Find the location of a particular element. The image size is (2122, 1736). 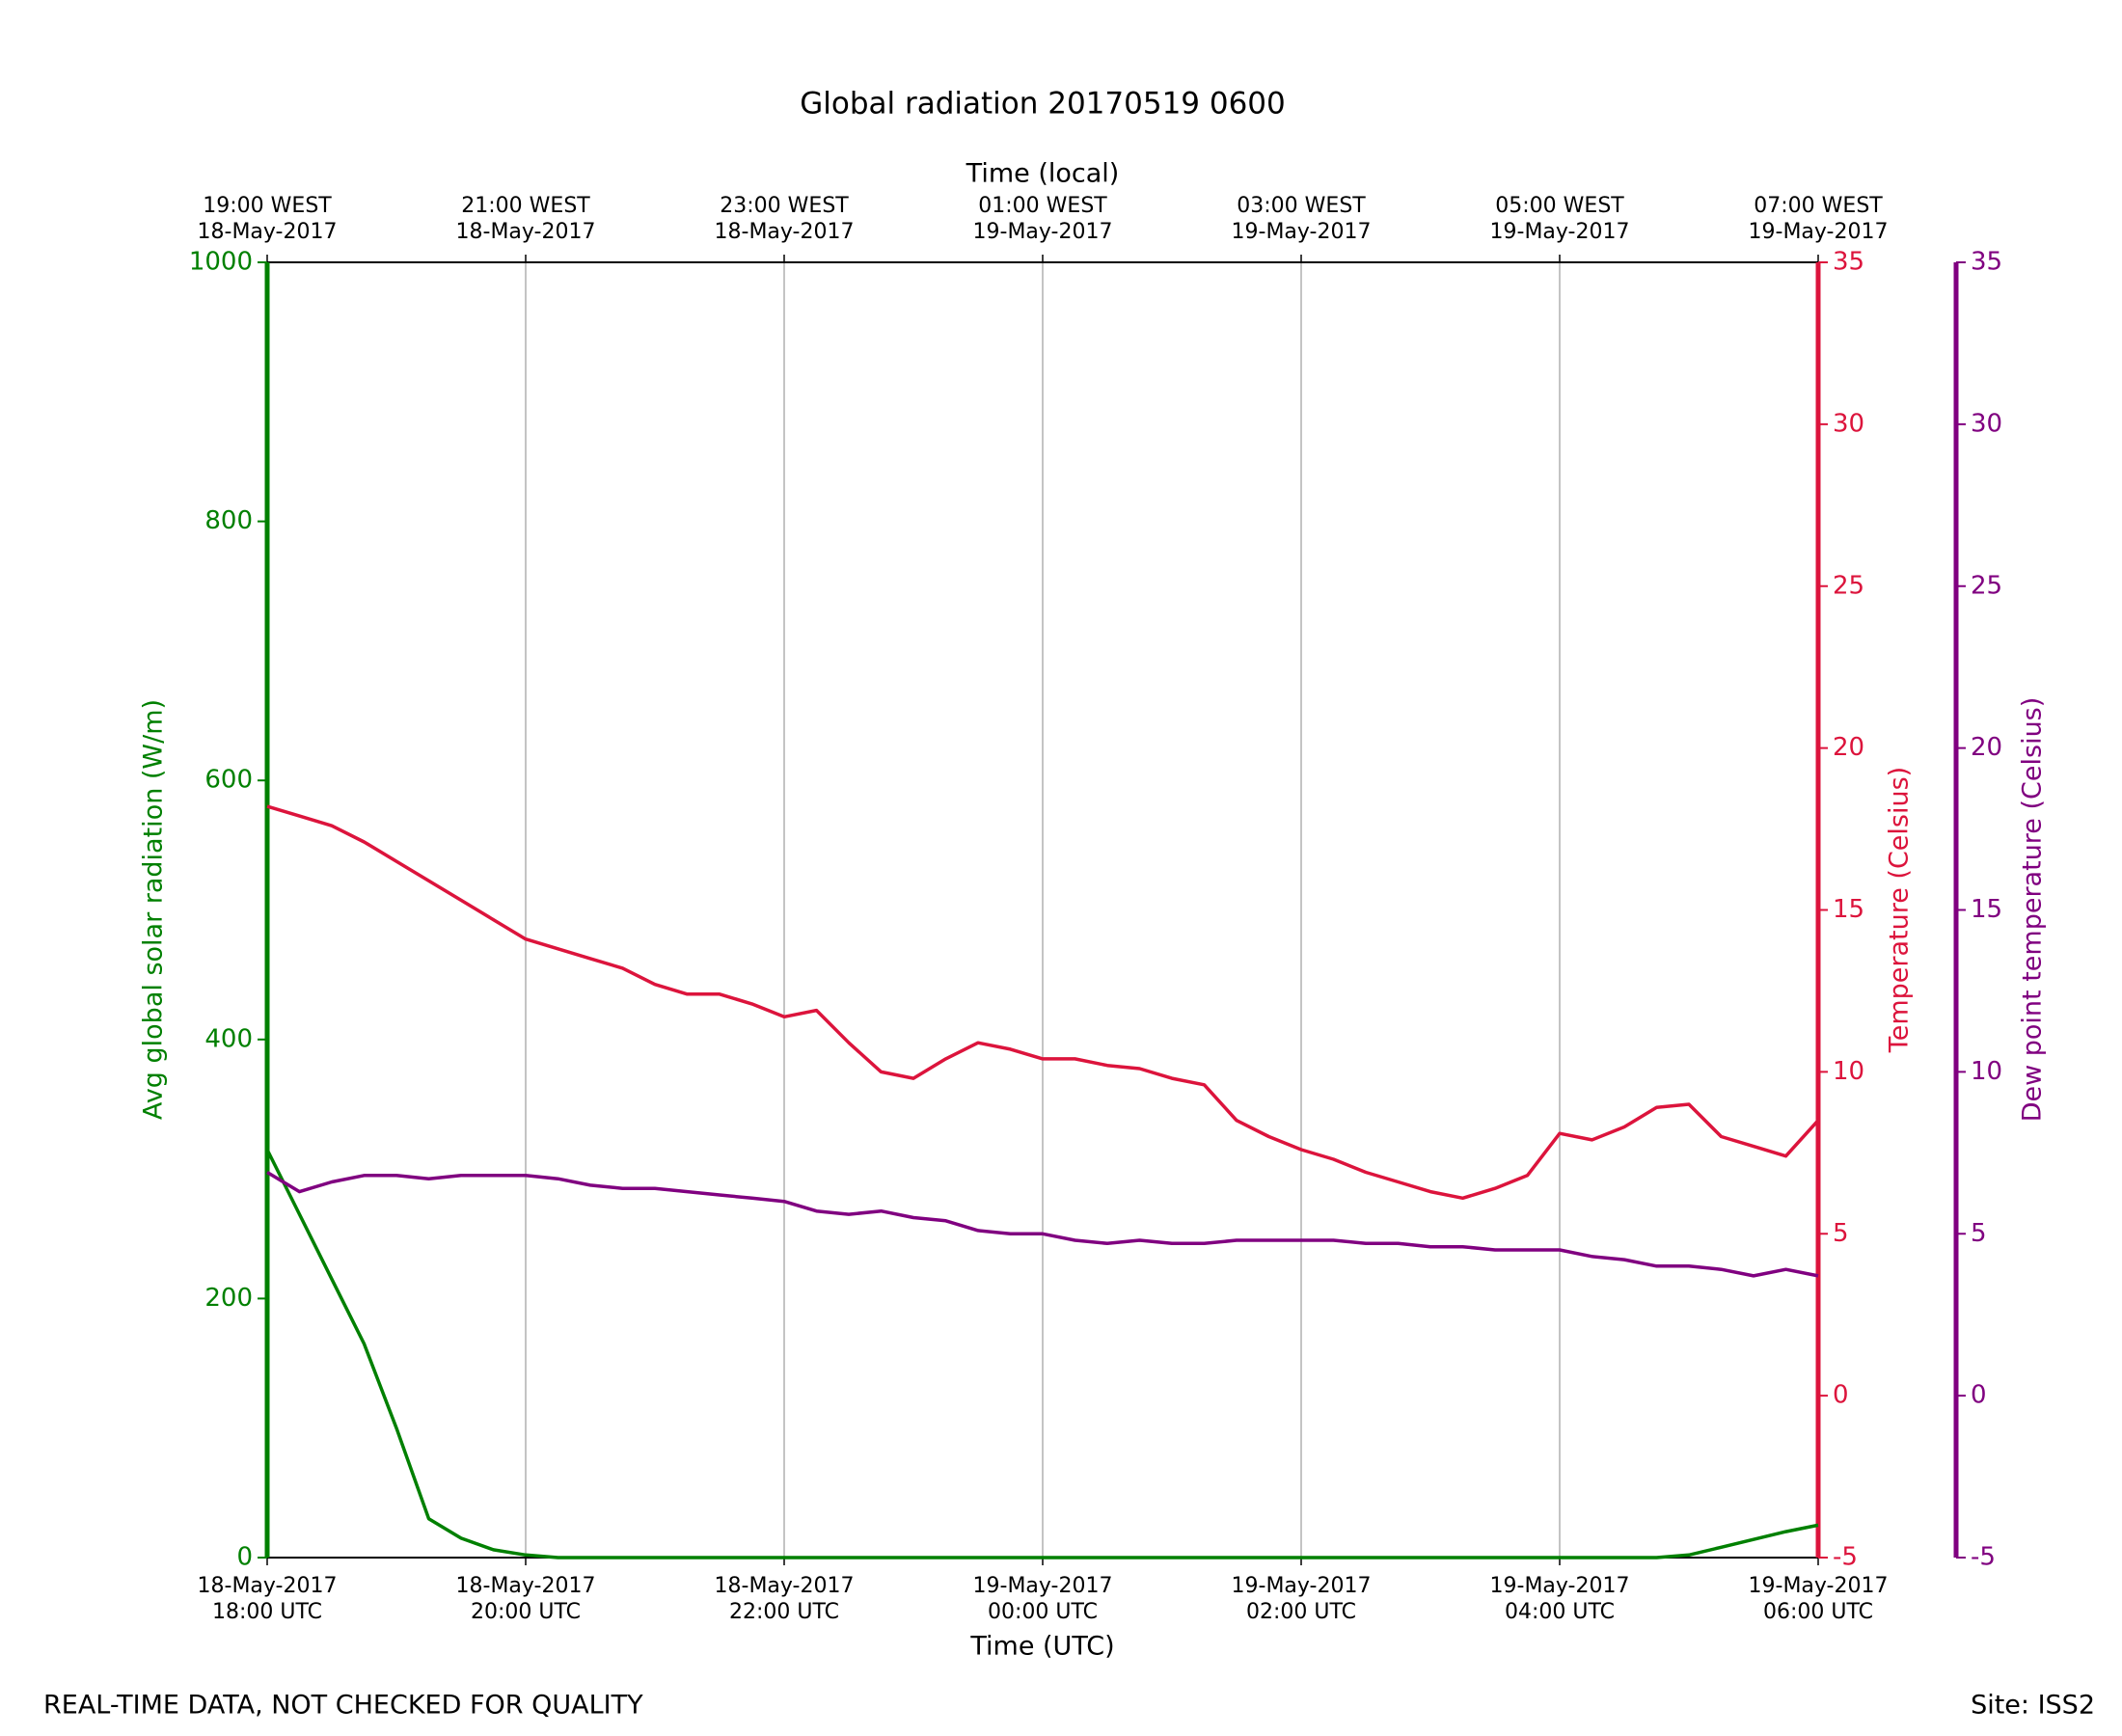

y3-tick-label: 10 is located at coordinates (1987, 1072).